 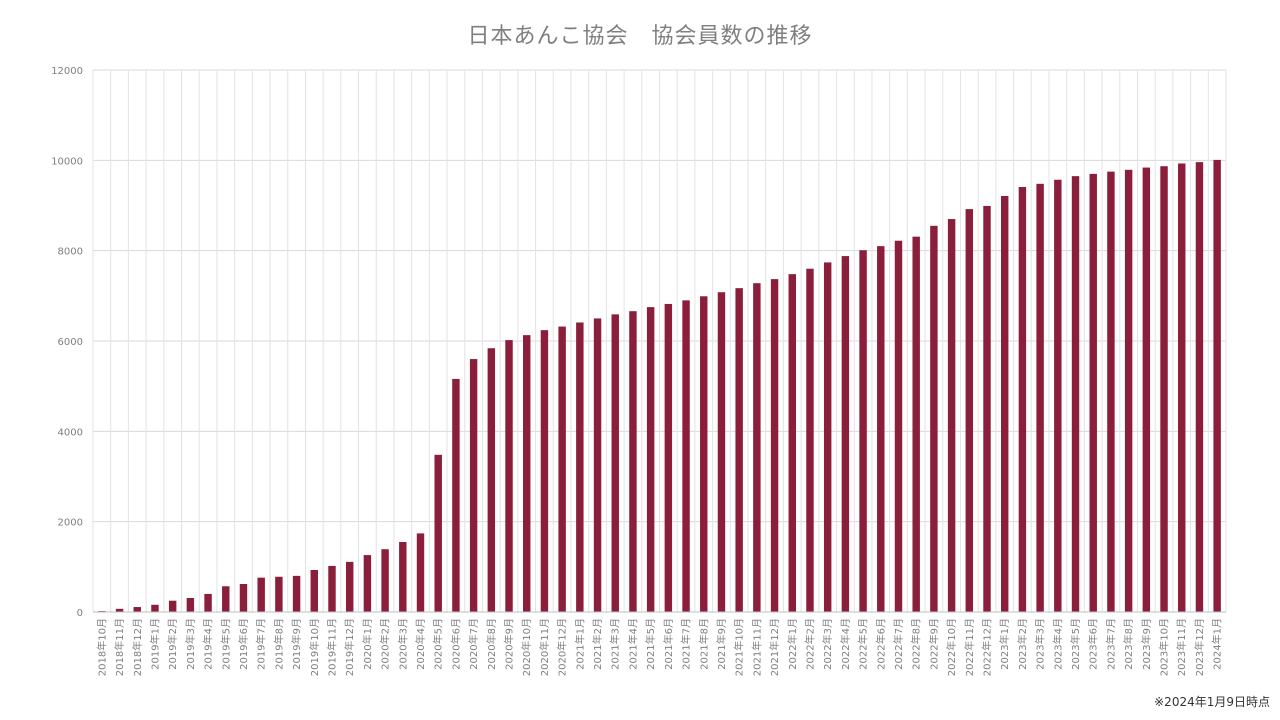 What do you see at coordinates (650, 644) in the screenshot?
I see `x-tick-label: 2021年5月` at bounding box center [650, 644].